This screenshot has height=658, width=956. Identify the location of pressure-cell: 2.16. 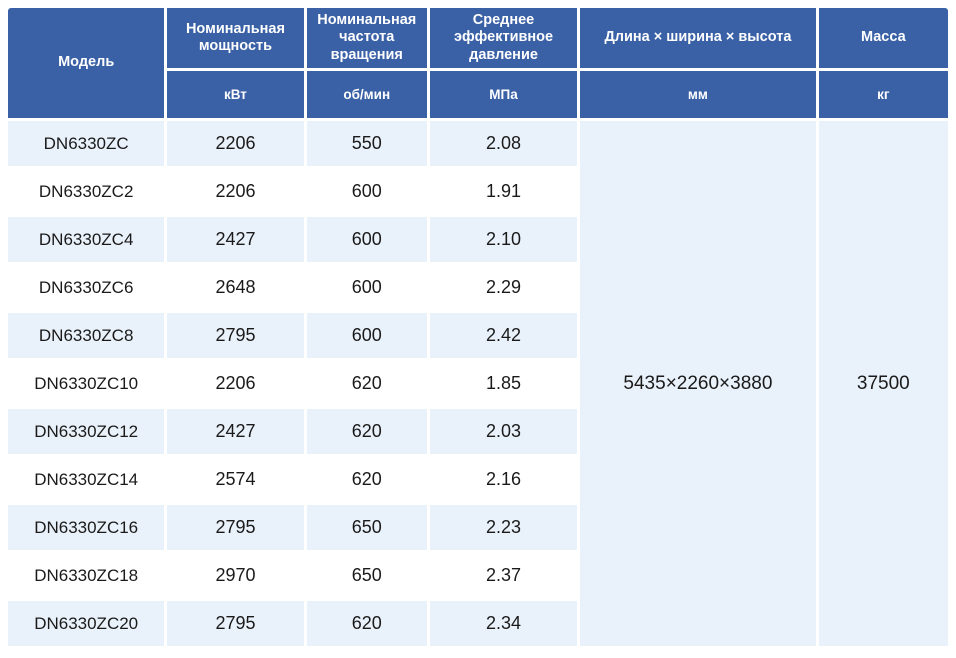
(503, 479).